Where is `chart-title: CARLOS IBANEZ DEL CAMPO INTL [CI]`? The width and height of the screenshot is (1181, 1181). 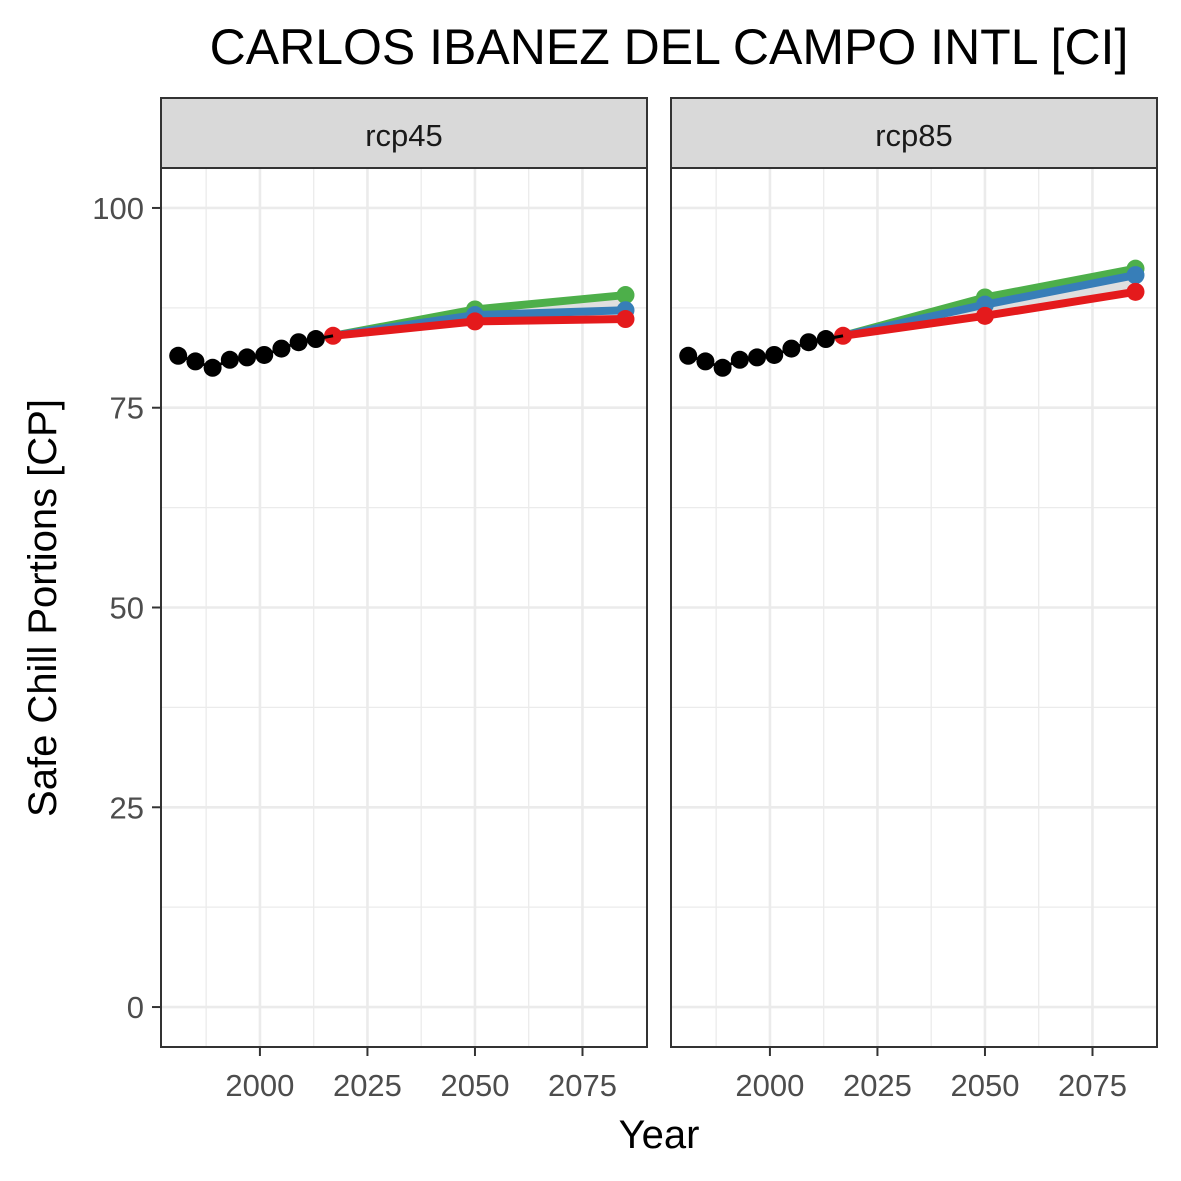
chart-title: CARLOS IBANEZ DEL CAMPO INTL [CI] is located at coordinates (669, 47).